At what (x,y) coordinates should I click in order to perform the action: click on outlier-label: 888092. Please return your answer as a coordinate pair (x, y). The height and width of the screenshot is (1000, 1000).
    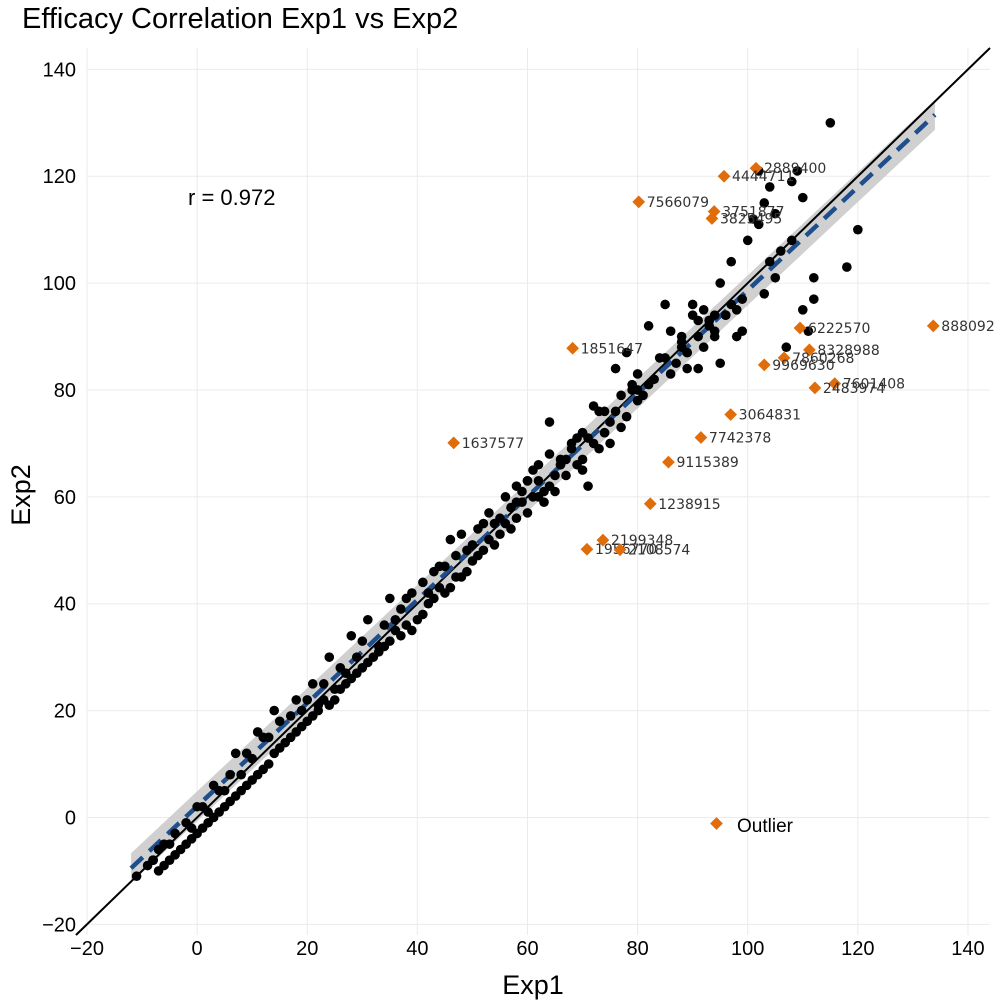
    Looking at the image, I should click on (967, 327).